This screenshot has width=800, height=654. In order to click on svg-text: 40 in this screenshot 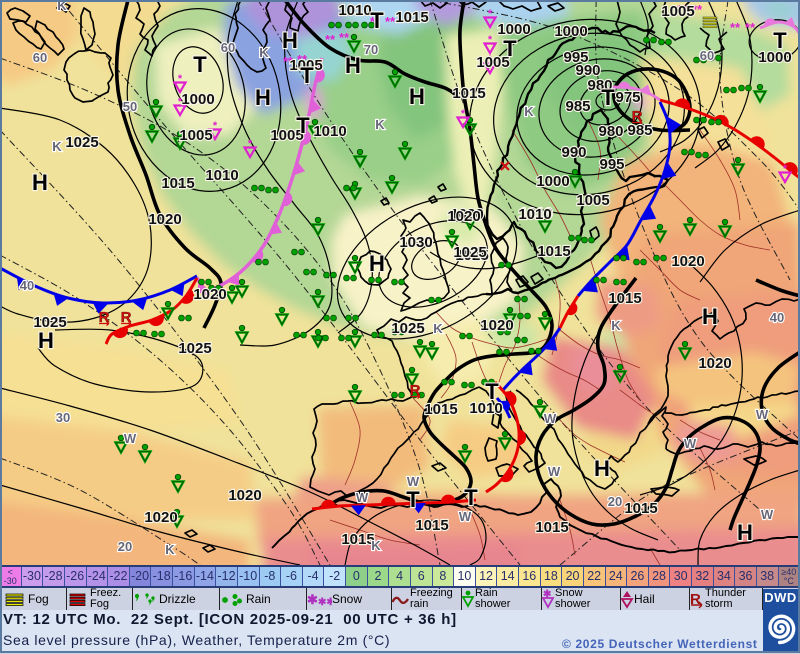, I will do `click(27, 285)`.